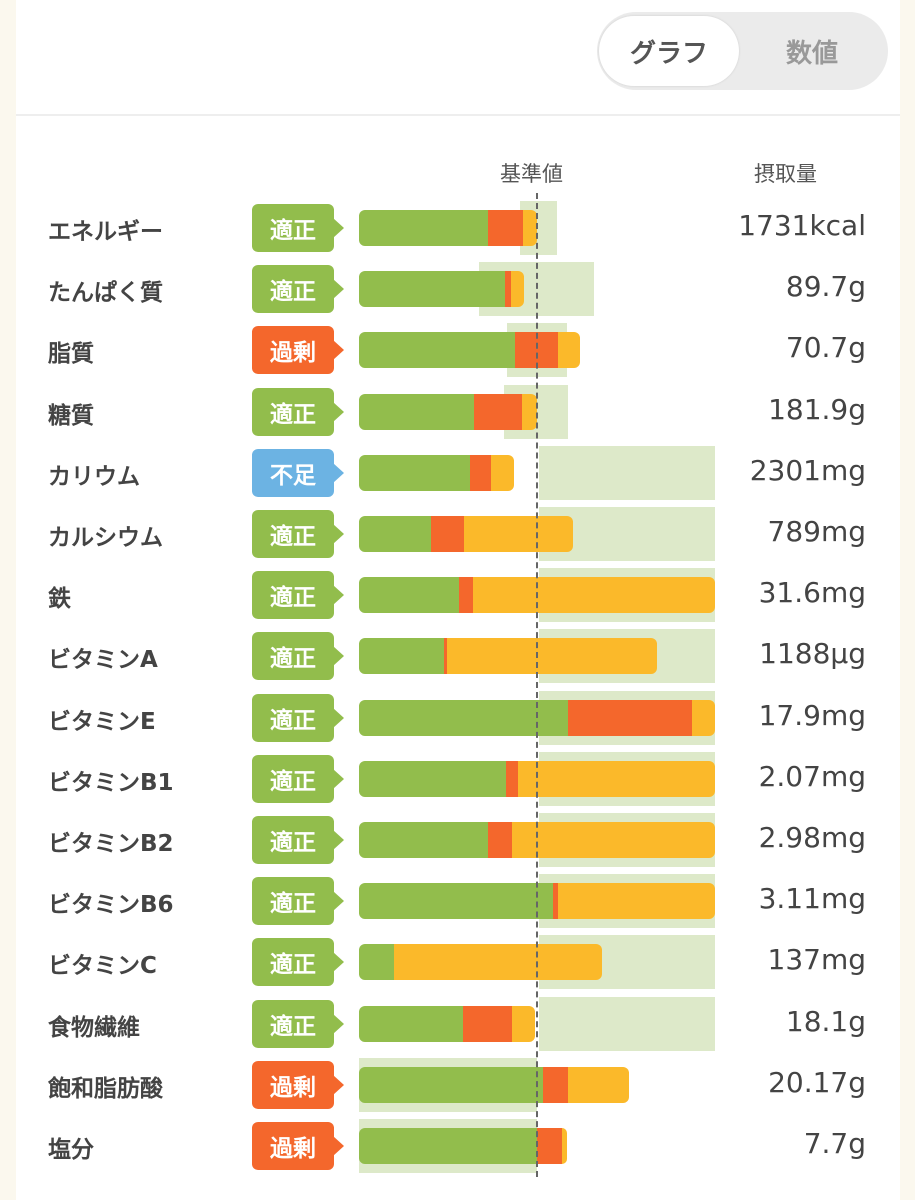 Image resolution: width=915 pixels, height=1200 pixels. What do you see at coordinates (71, 354) in the screenshot?
I see `nutrient-label: 脂質` at bounding box center [71, 354].